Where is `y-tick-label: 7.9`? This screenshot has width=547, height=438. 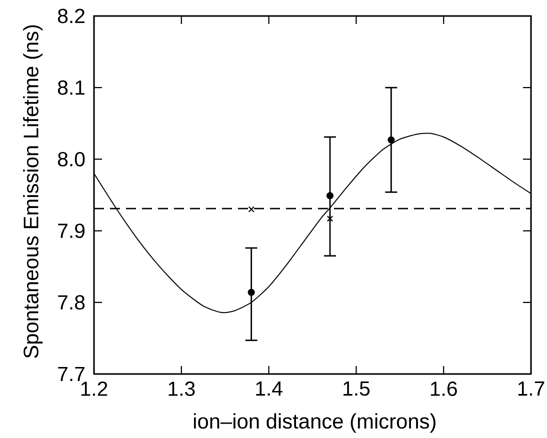 y-tick-label: 7.9 is located at coordinates (71, 231).